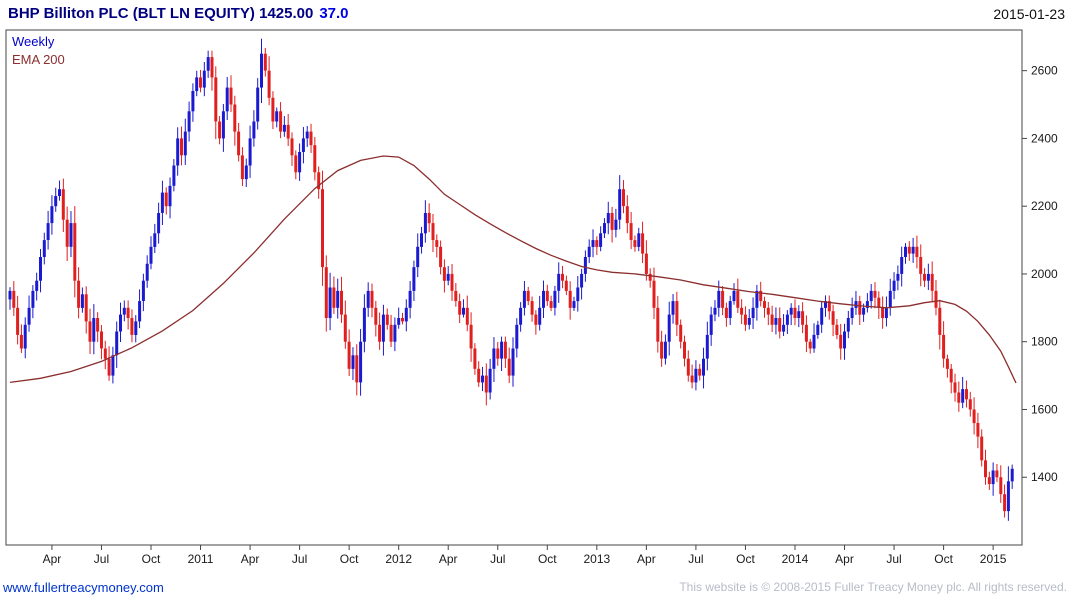 The height and width of the screenshot is (600, 1075). I want to click on svg-text: 1800, so click(1044, 342).